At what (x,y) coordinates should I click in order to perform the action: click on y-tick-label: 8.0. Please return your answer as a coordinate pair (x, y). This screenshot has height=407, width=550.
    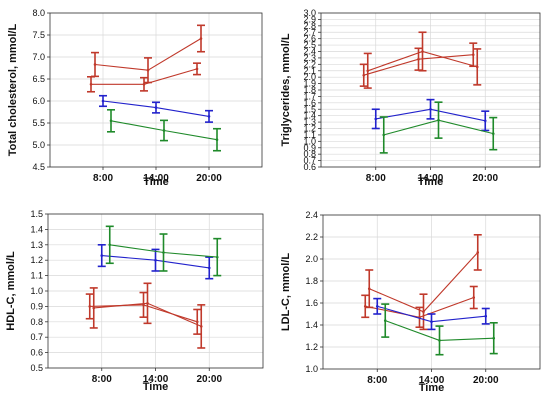
    Looking at the image, I should click on (38, 13).